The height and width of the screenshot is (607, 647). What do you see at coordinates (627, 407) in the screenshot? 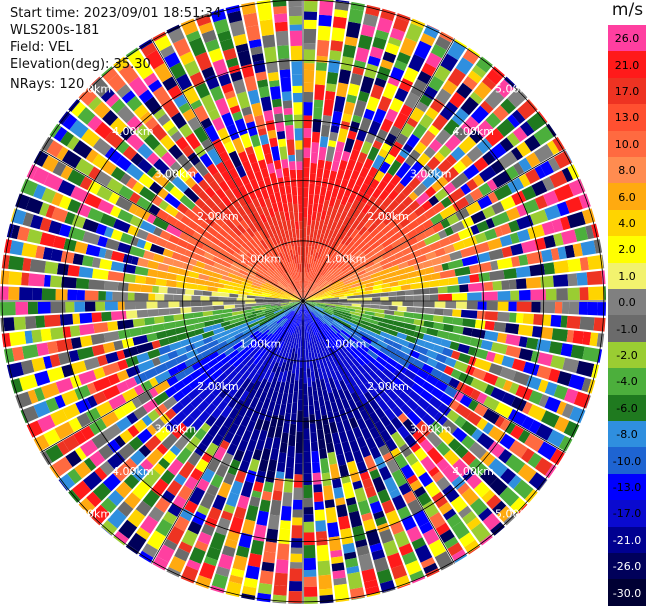
I see `colorbar-level: -6.0` at bounding box center [627, 407].